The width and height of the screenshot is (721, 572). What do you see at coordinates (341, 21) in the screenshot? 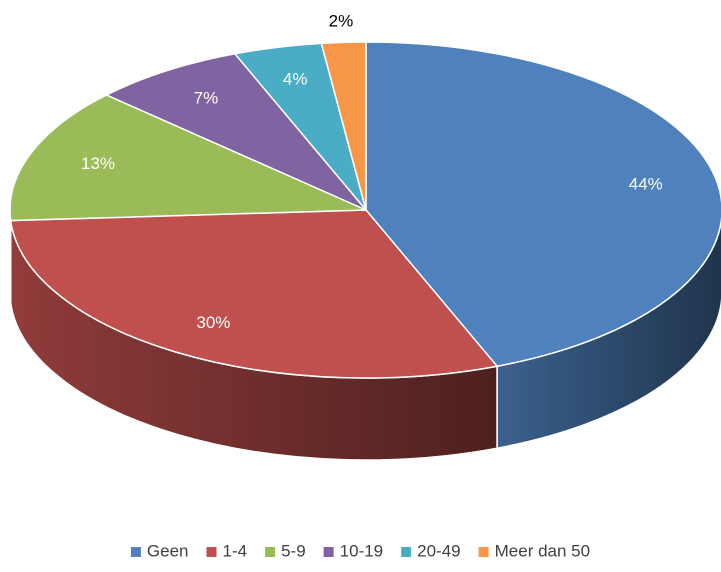
I see `data-label: 2%` at bounding box center [341, 21].